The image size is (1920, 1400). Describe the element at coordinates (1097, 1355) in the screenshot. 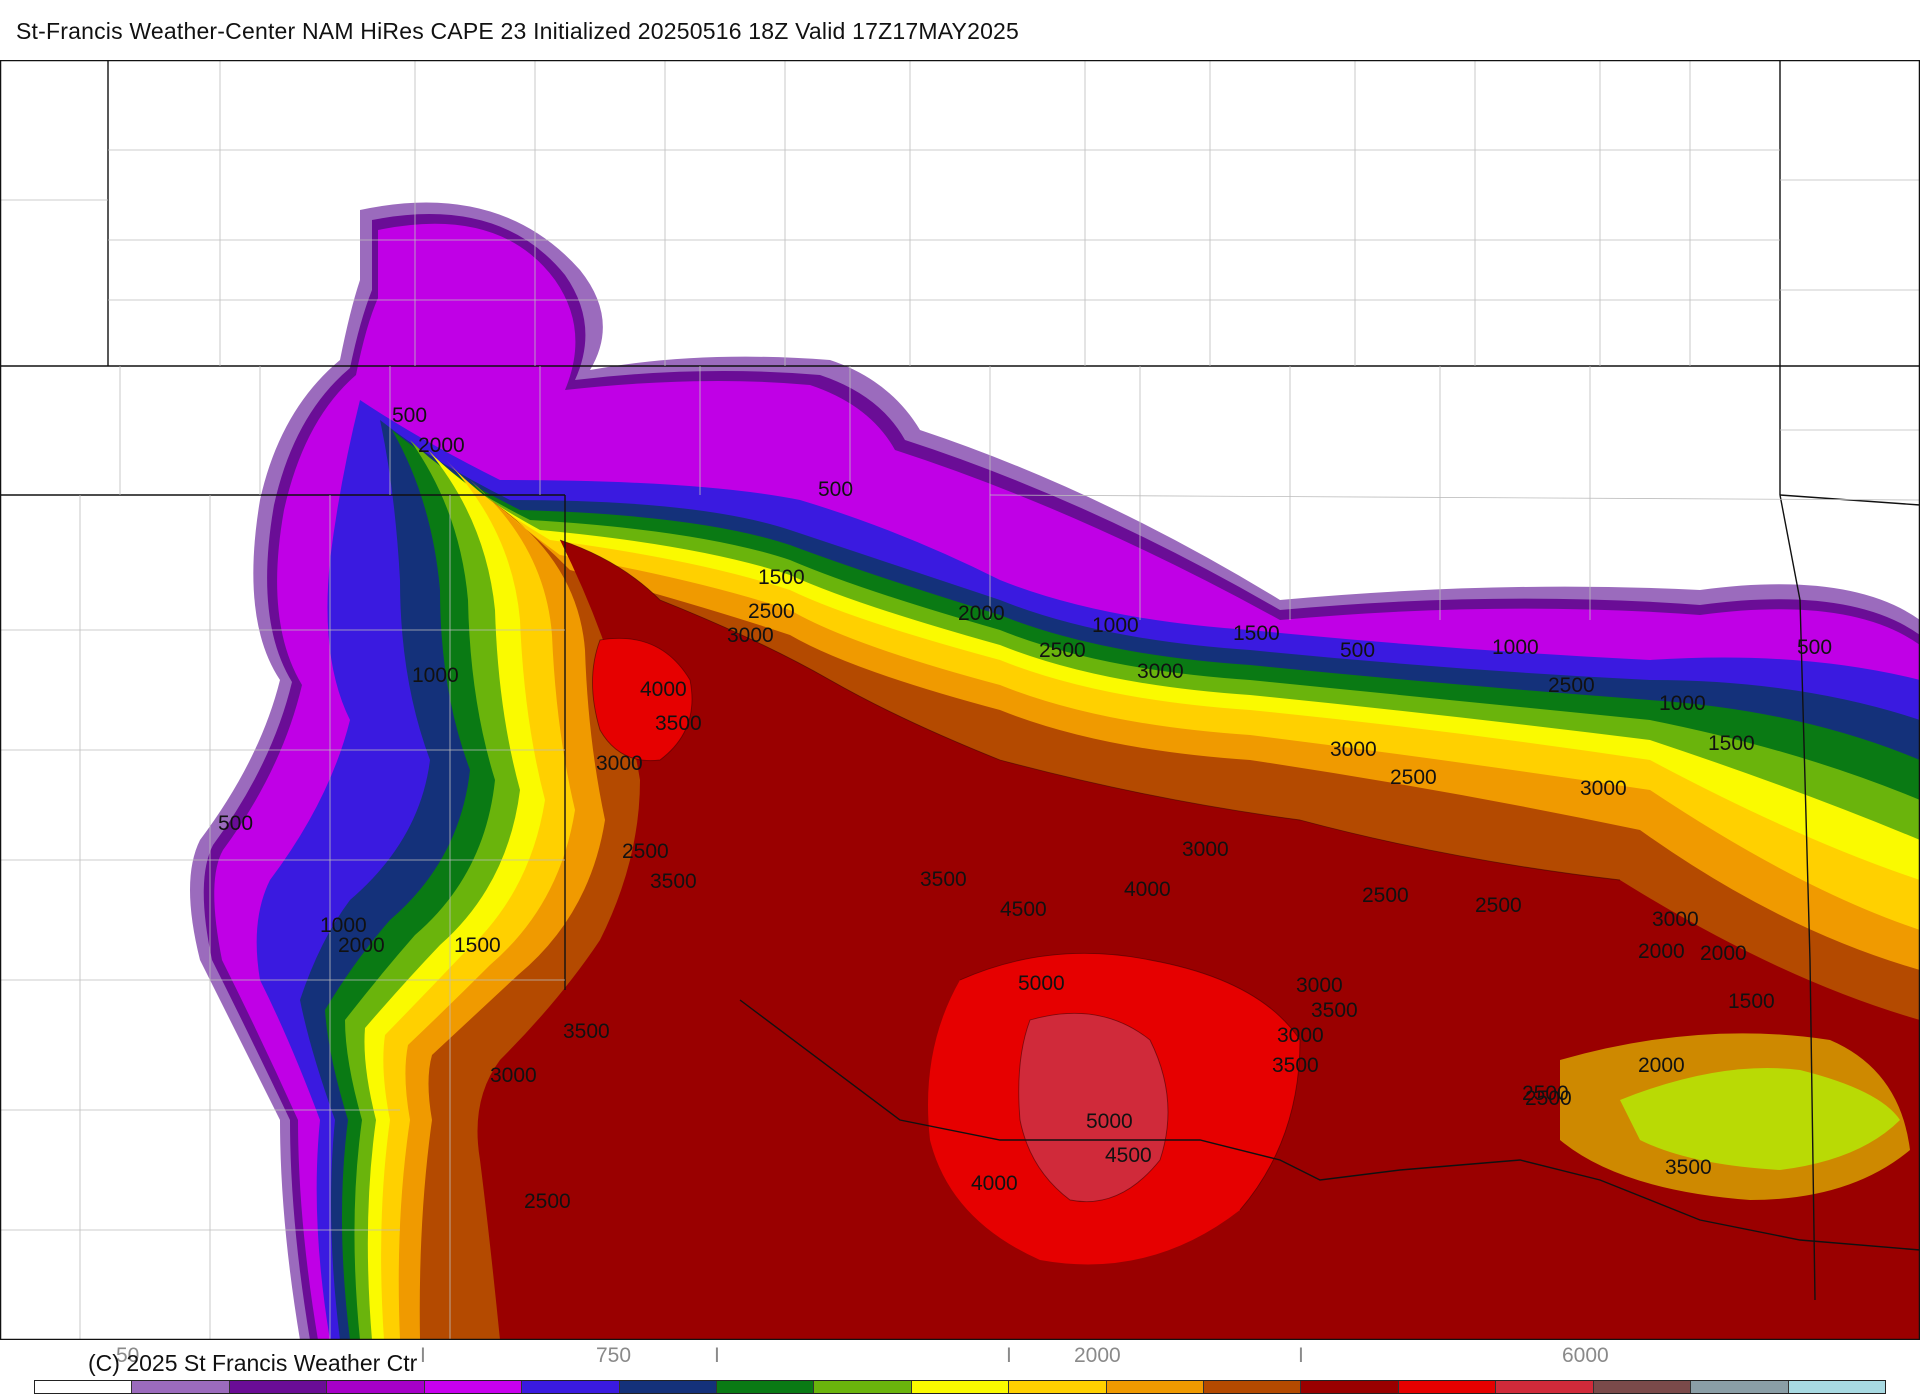

I see `colorbar-tick: 2000` at that location.